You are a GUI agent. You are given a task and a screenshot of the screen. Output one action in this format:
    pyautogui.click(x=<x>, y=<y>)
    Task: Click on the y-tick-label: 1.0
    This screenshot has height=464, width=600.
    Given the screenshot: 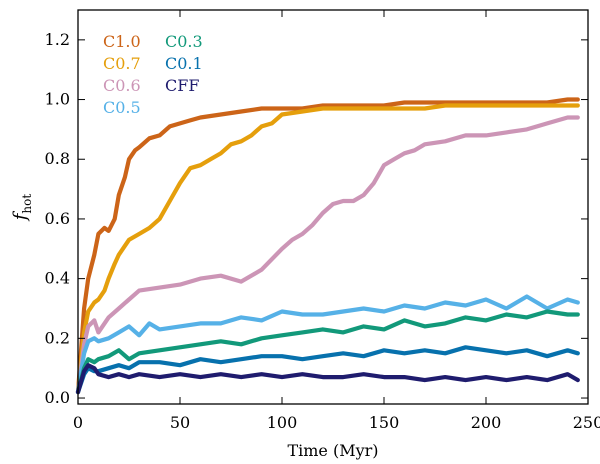 What is the action you would take?
    pyautogui.click(x=57, y=99)
    